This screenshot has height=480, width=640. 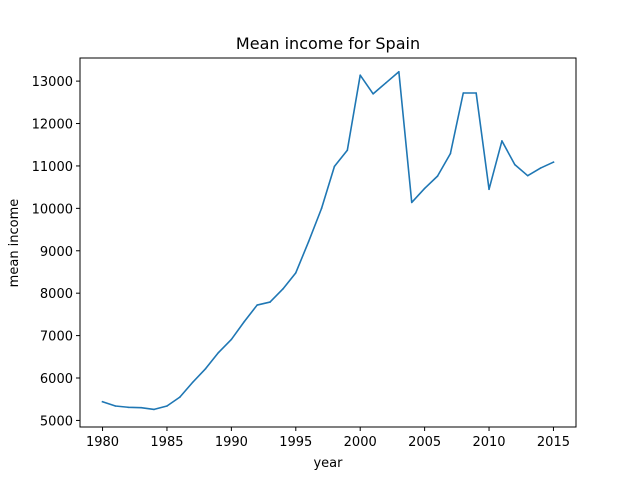 I want to click on chart-title: Mean income for Spain, so click(x=328, y=43).